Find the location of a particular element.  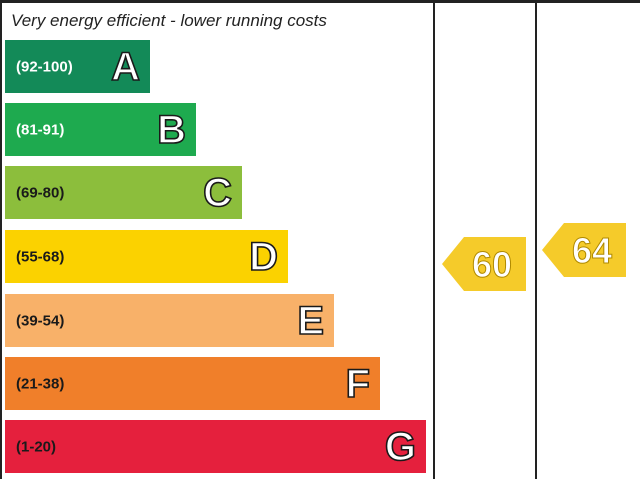

band-letter: G is located at coordinates (400, 446).